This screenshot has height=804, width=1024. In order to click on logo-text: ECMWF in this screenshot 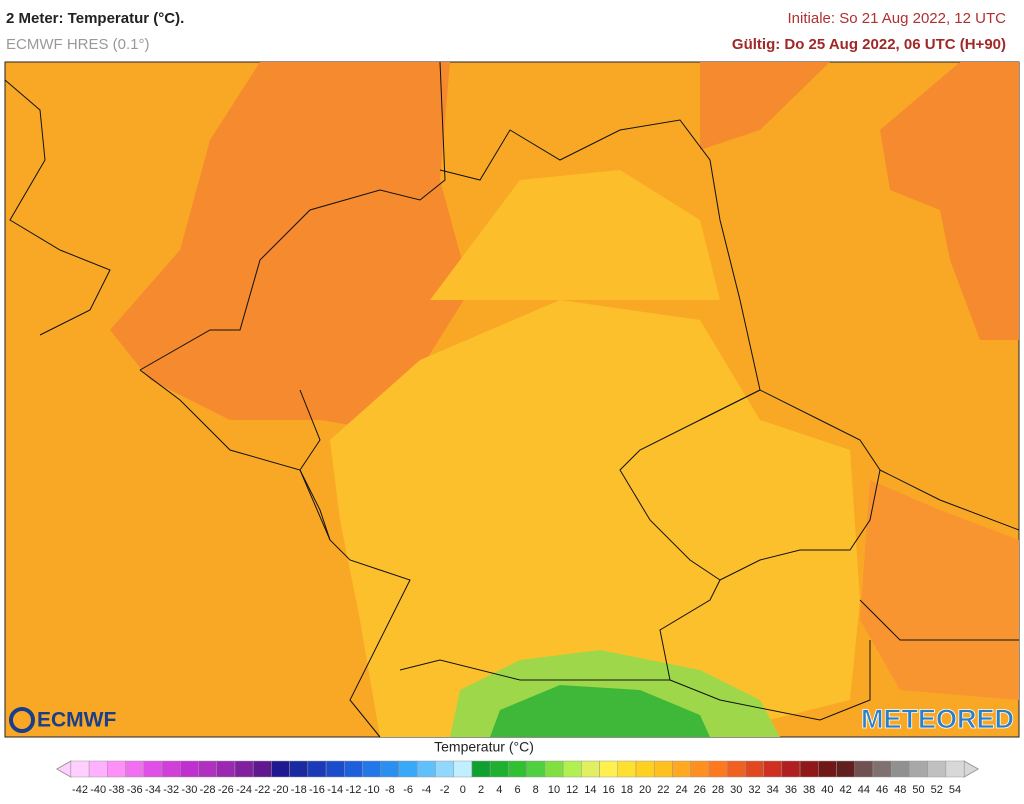, I will do `click(76, 720)`.